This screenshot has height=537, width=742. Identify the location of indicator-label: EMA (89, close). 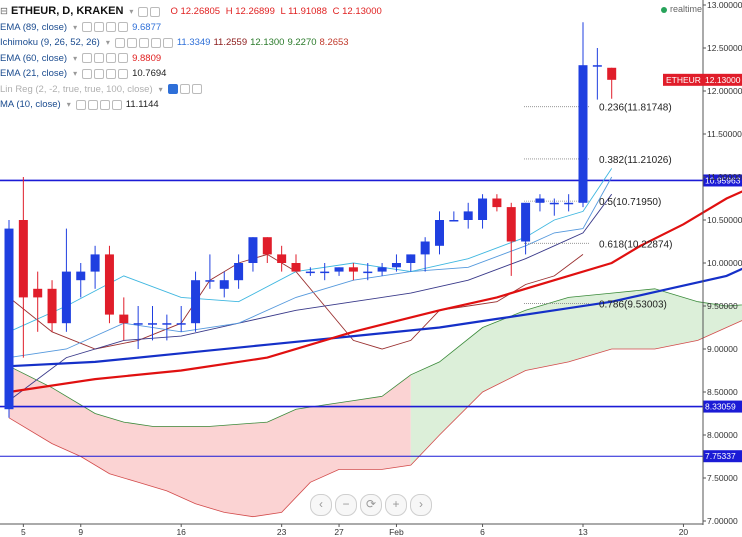
(34, 27).